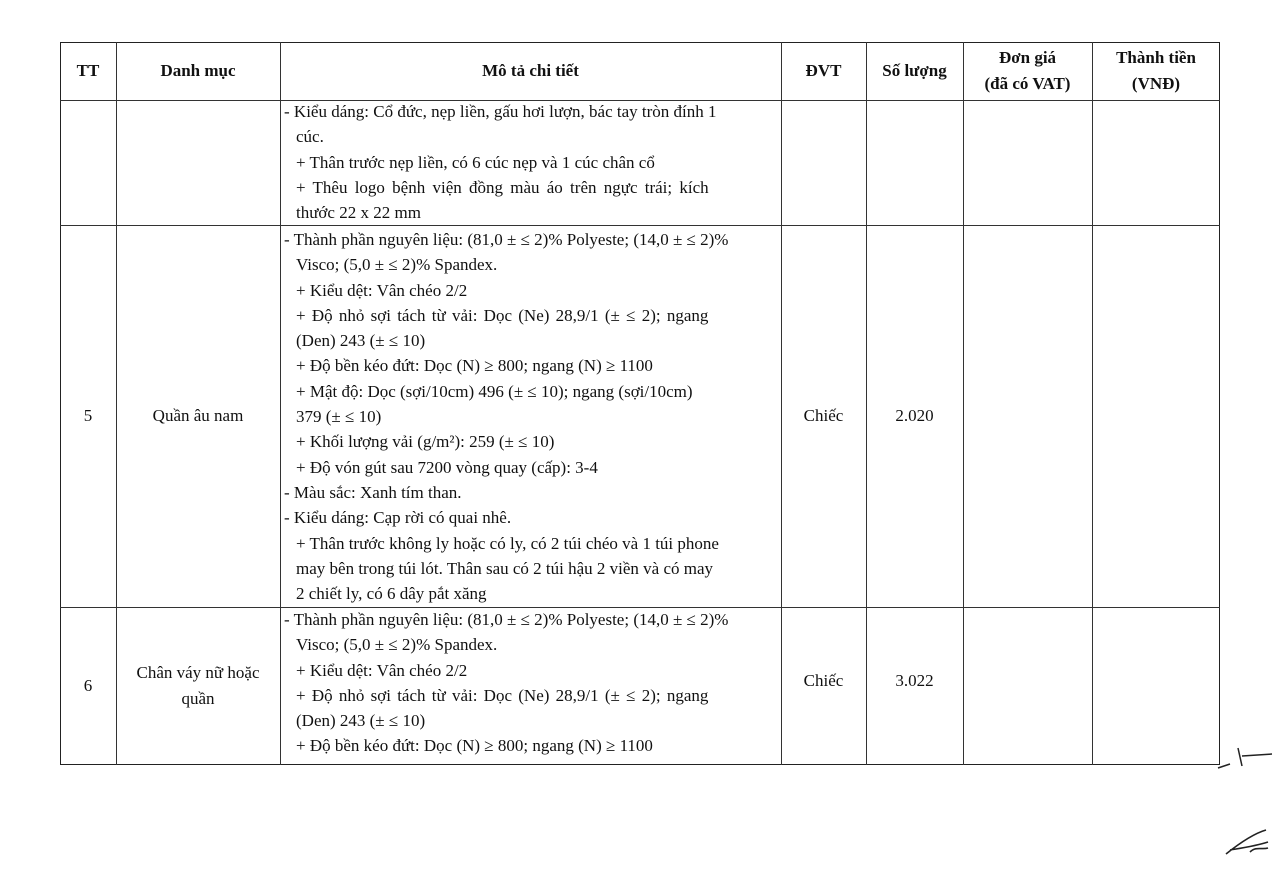 The height and width of the screenshot is (879, 1275). What do you see at coordinates (530, 70) in the screenshot?
I see `header-mo-ta: Mô tả chi tiết` at bounding box center [530, 70].